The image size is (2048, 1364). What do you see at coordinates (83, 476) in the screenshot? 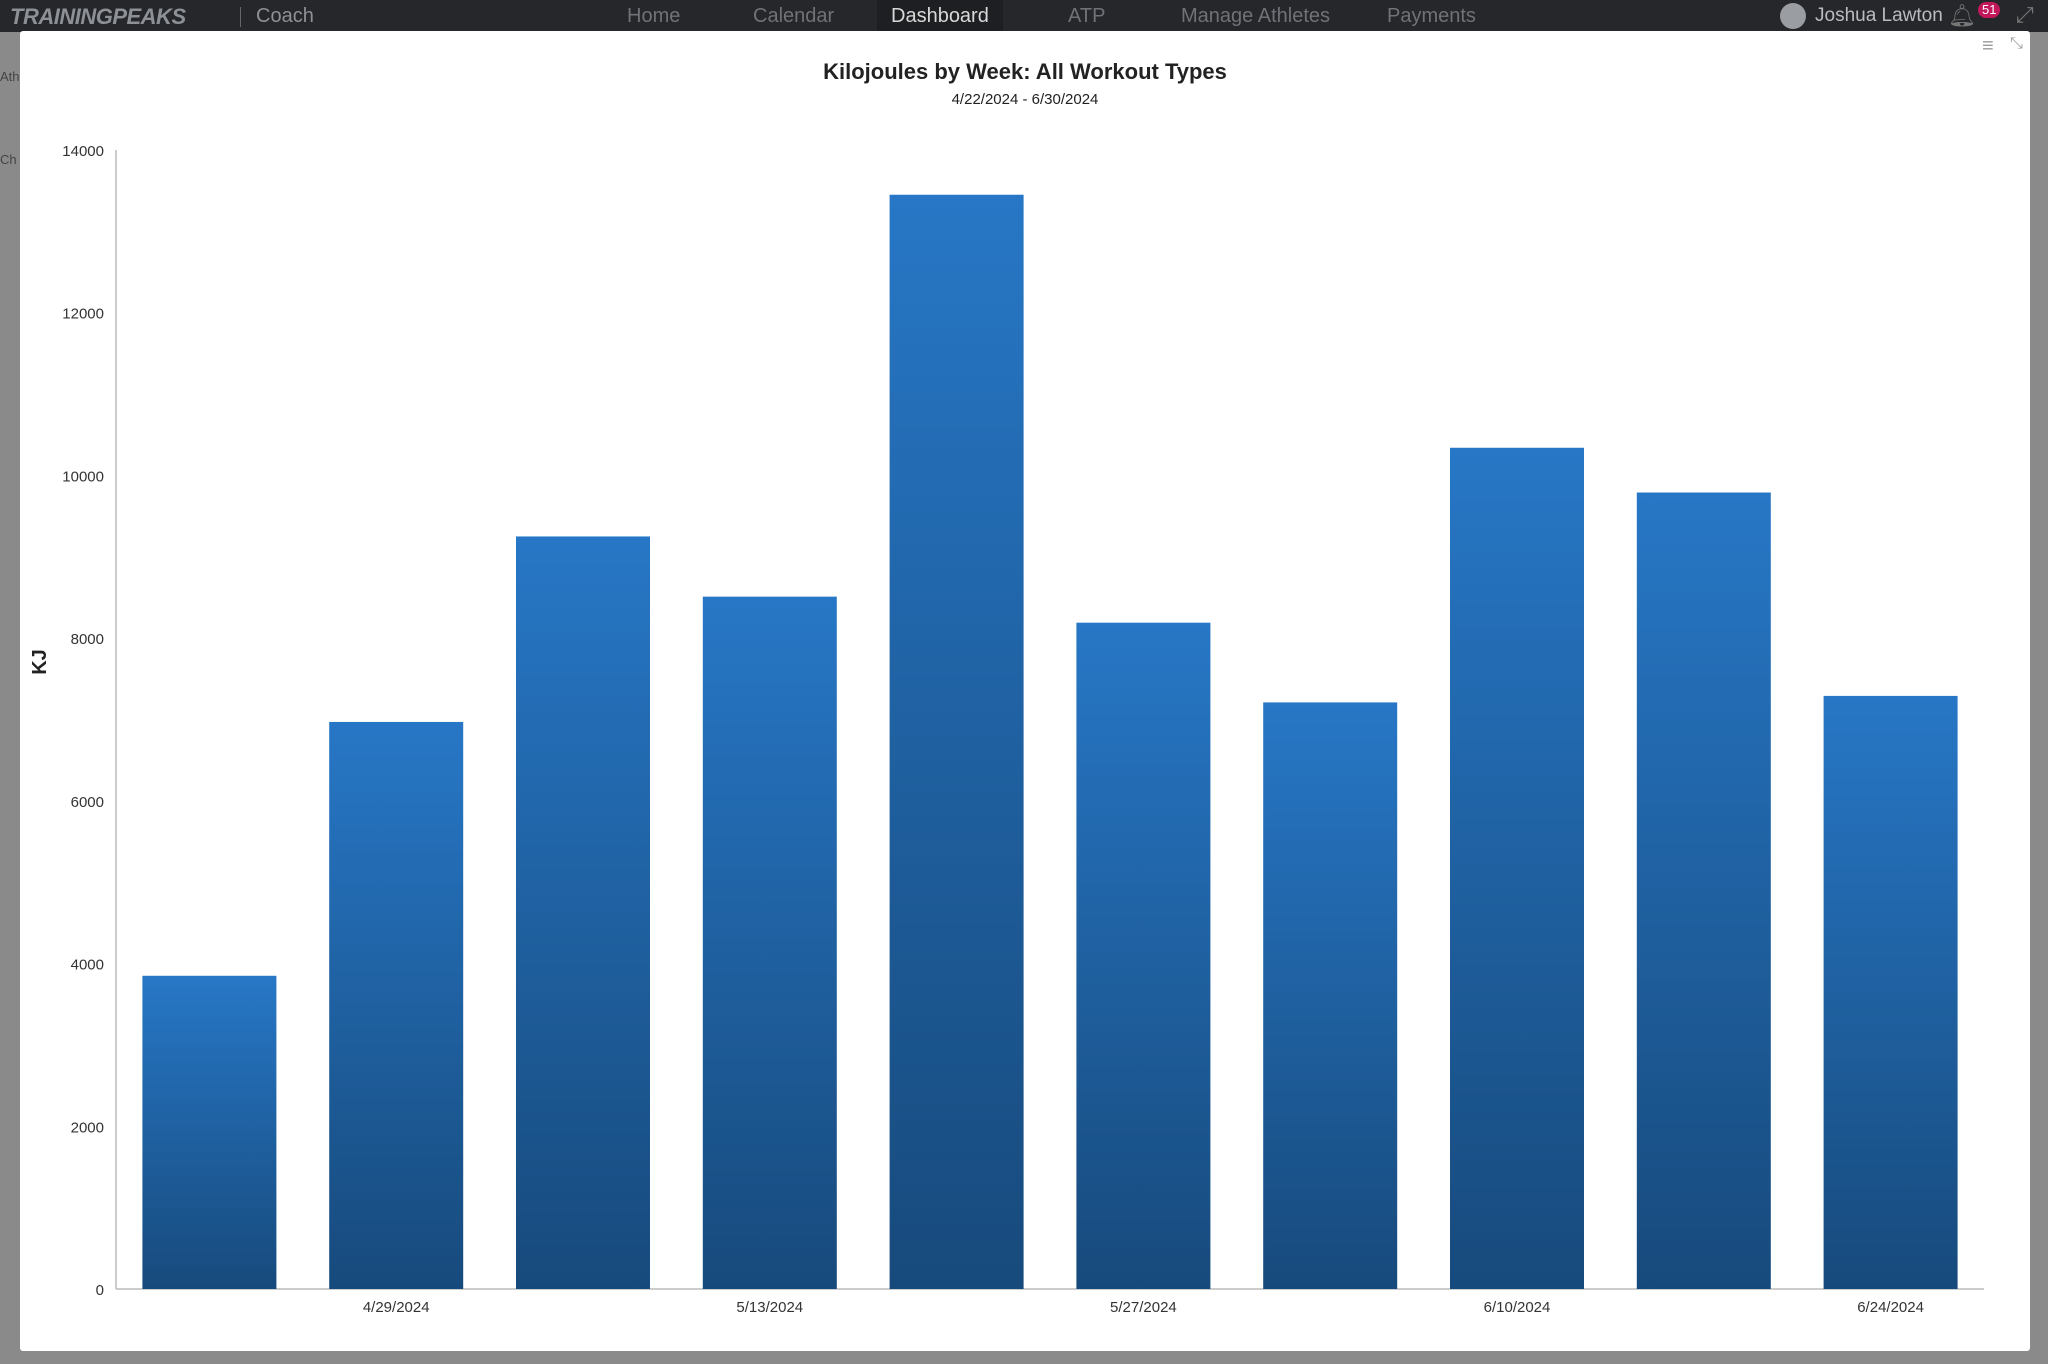
I see `y-tick-label: 10000` at bounding box center [83, 476].